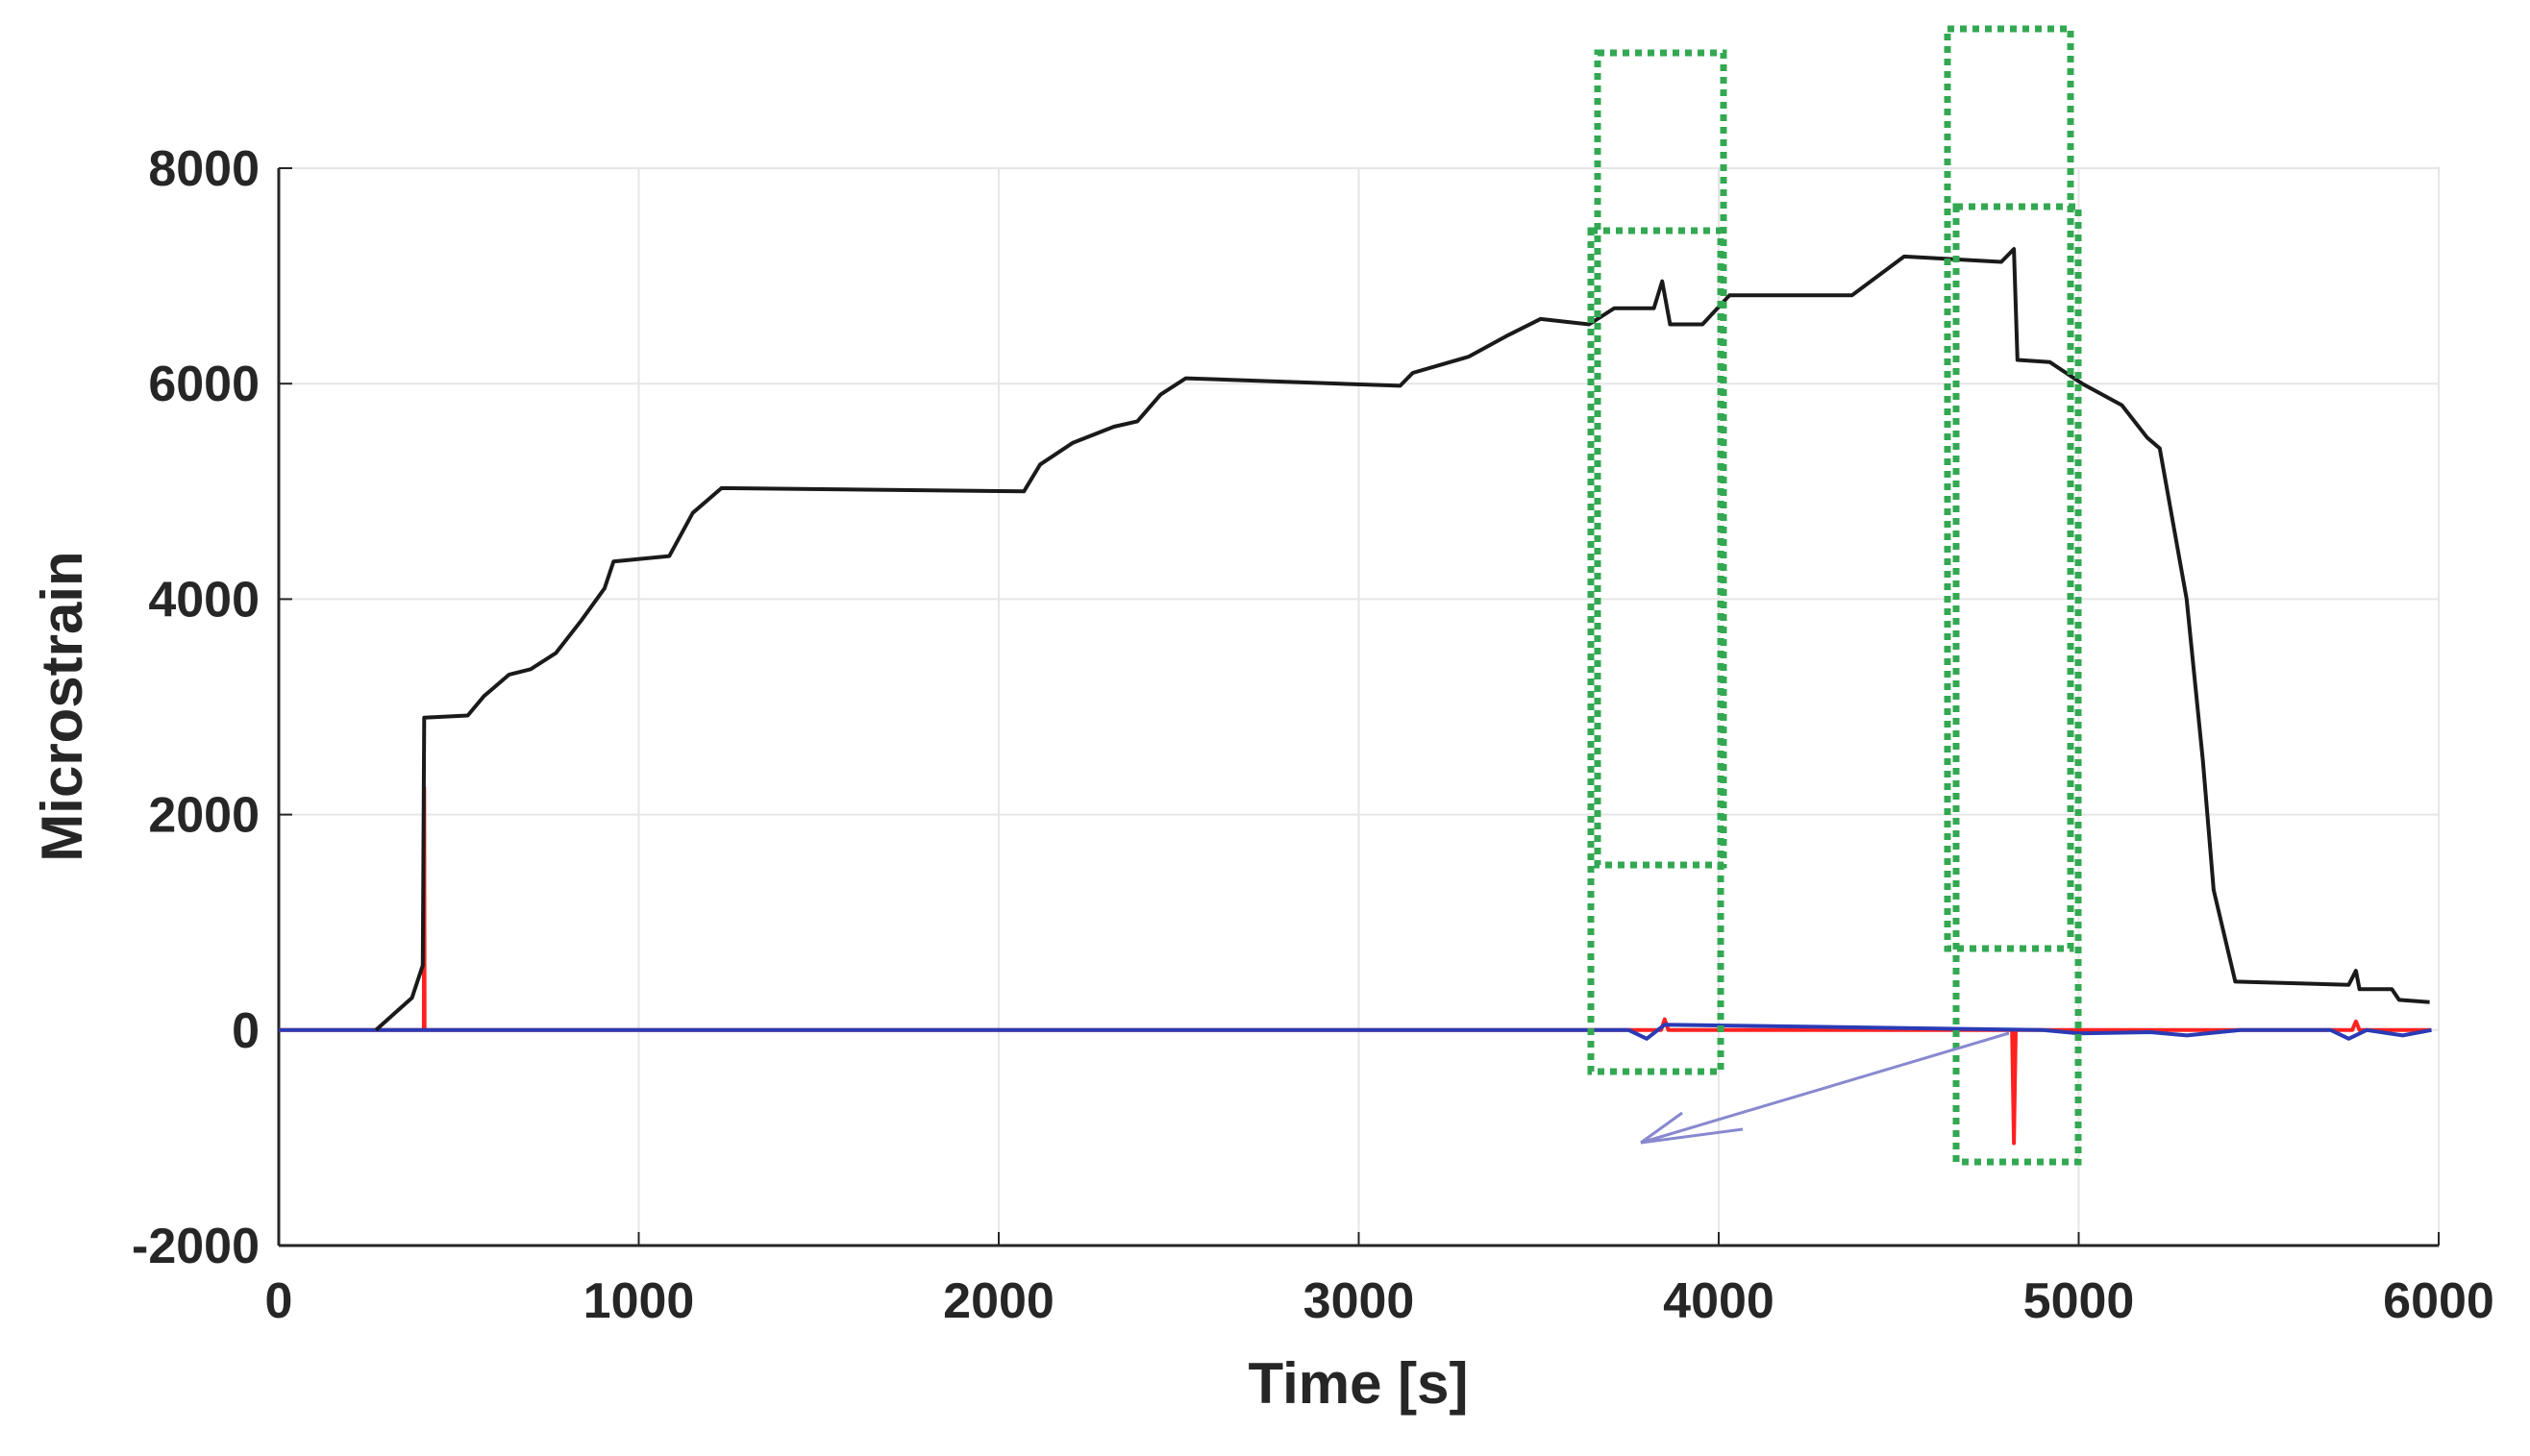 Image resolution: width=2530 pixels, height=1456 pixels. I want to click on y-tick-label: 0, so click(246, 1031).